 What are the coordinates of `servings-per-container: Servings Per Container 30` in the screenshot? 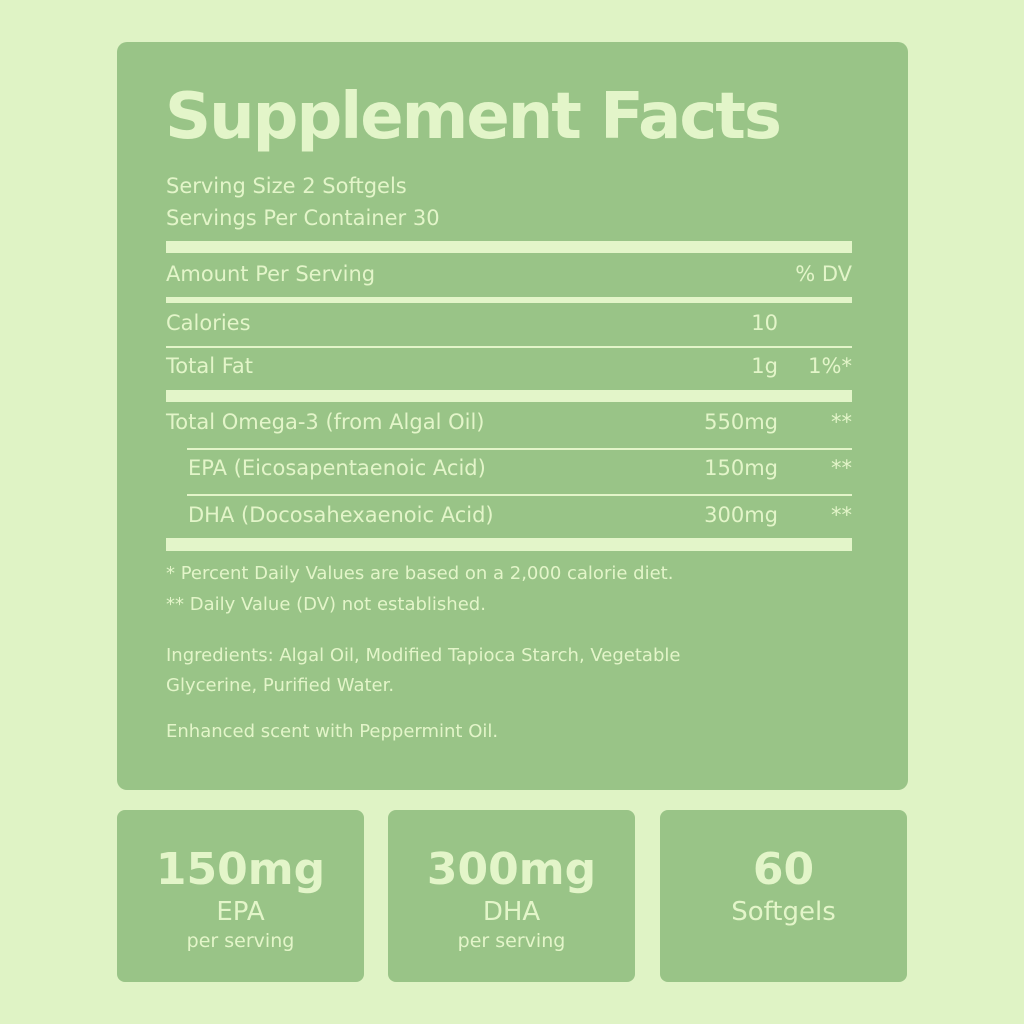 It's located at (303, 218).